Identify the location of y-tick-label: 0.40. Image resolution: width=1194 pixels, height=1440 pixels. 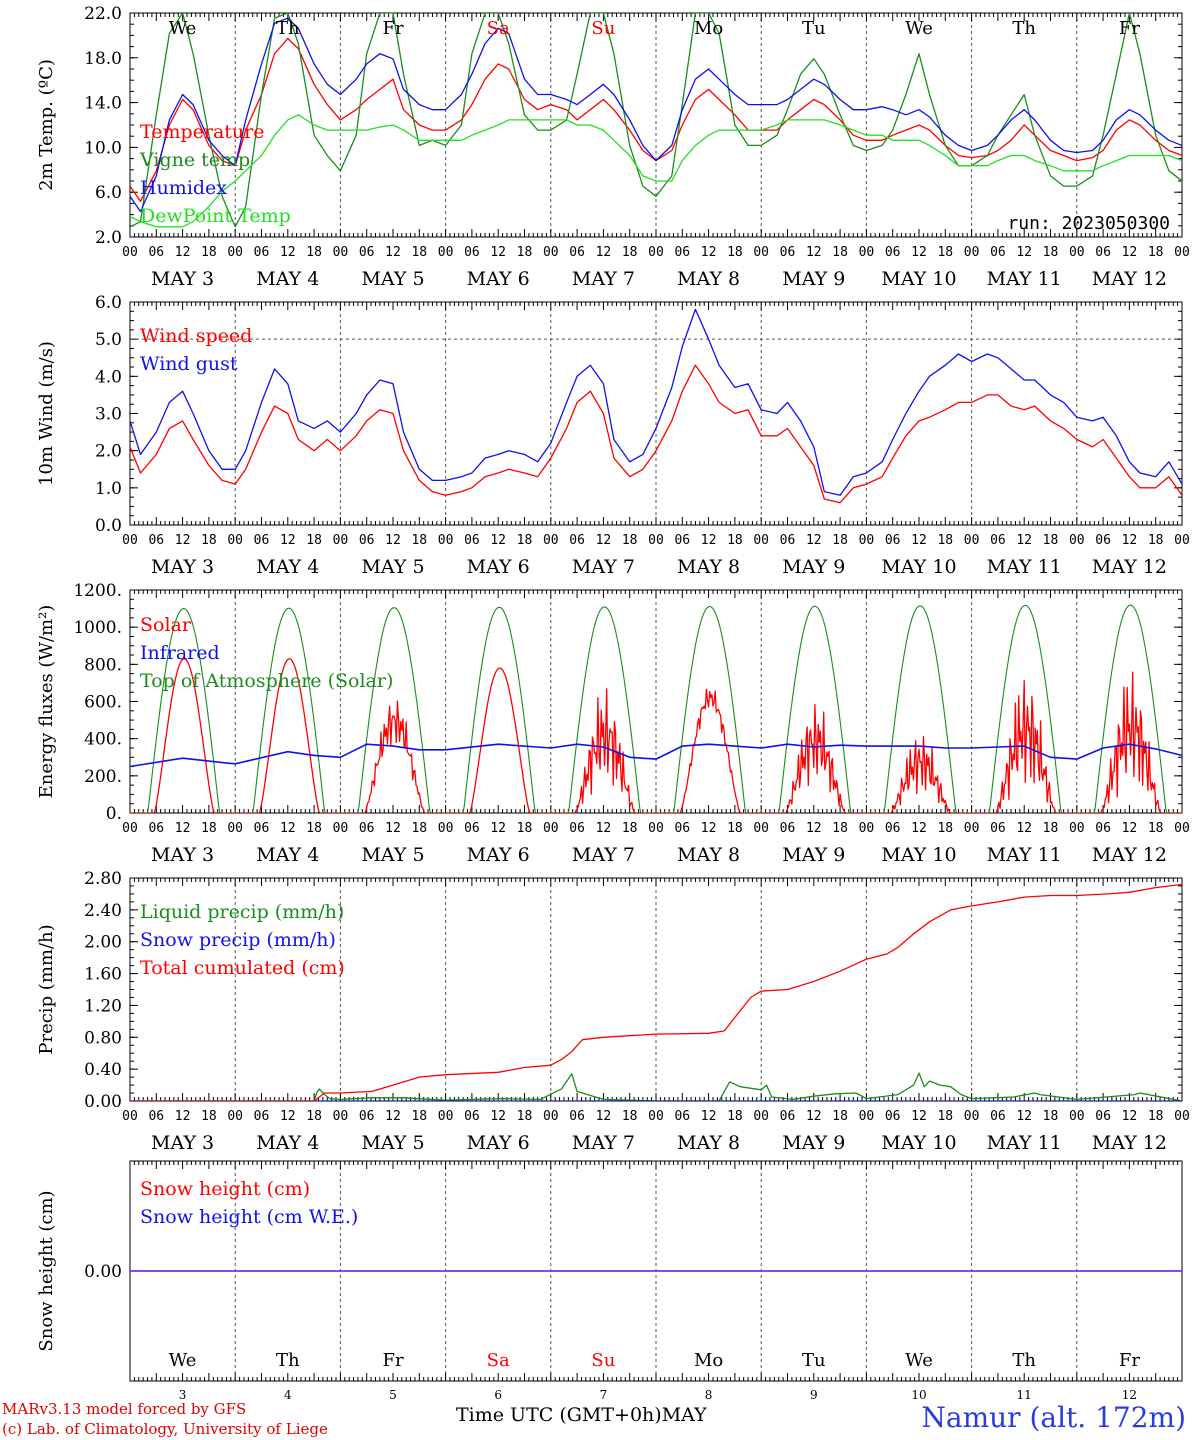
(103, 1070).